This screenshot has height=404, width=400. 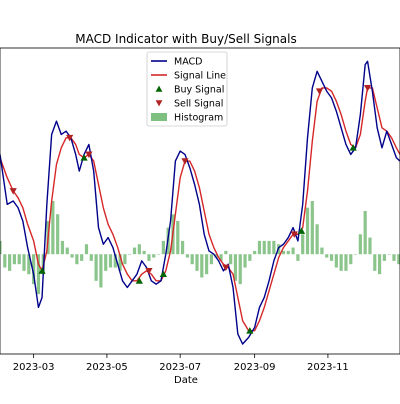 What do you see at coordinates (187, 89) in the screenshot?
I see `legend-box` at bounding box center [187, 89].